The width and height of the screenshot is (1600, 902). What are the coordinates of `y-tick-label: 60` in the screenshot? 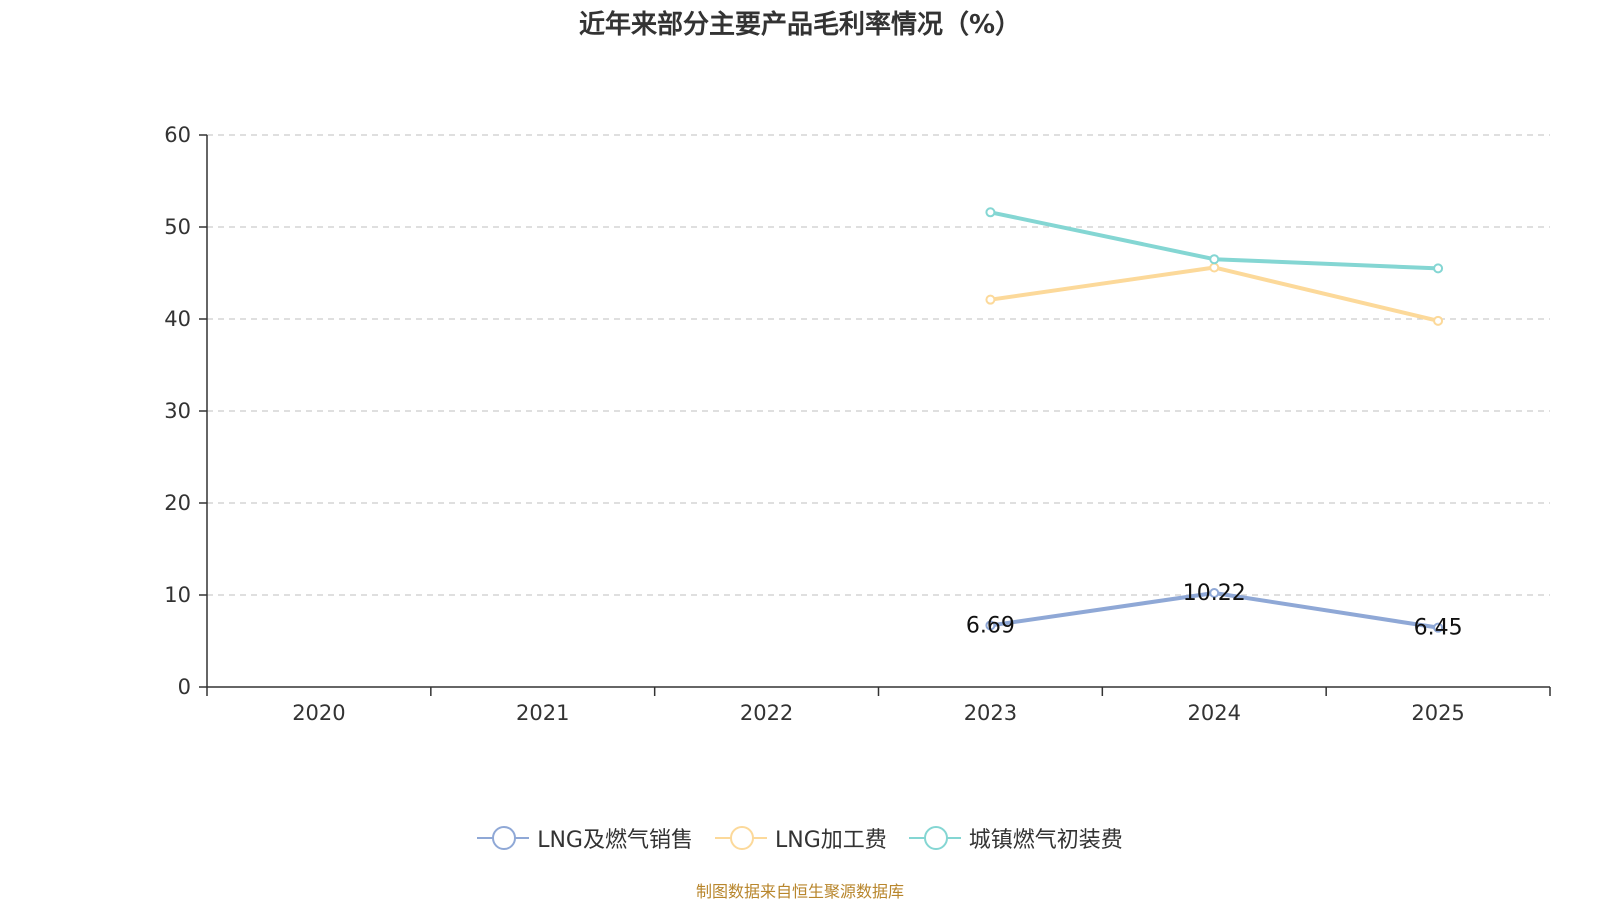 It's located at (177, 135).